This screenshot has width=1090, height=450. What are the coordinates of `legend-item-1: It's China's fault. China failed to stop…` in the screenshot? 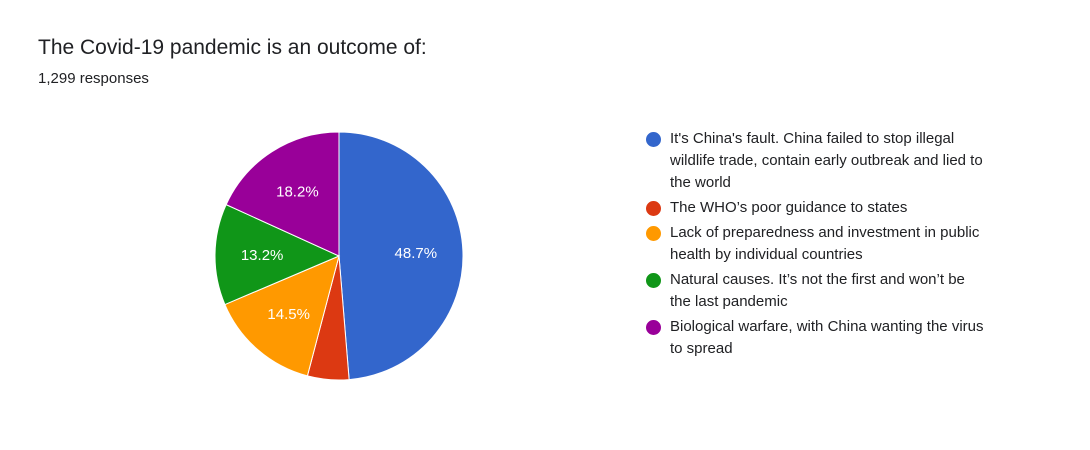 It's located at (816, 161).